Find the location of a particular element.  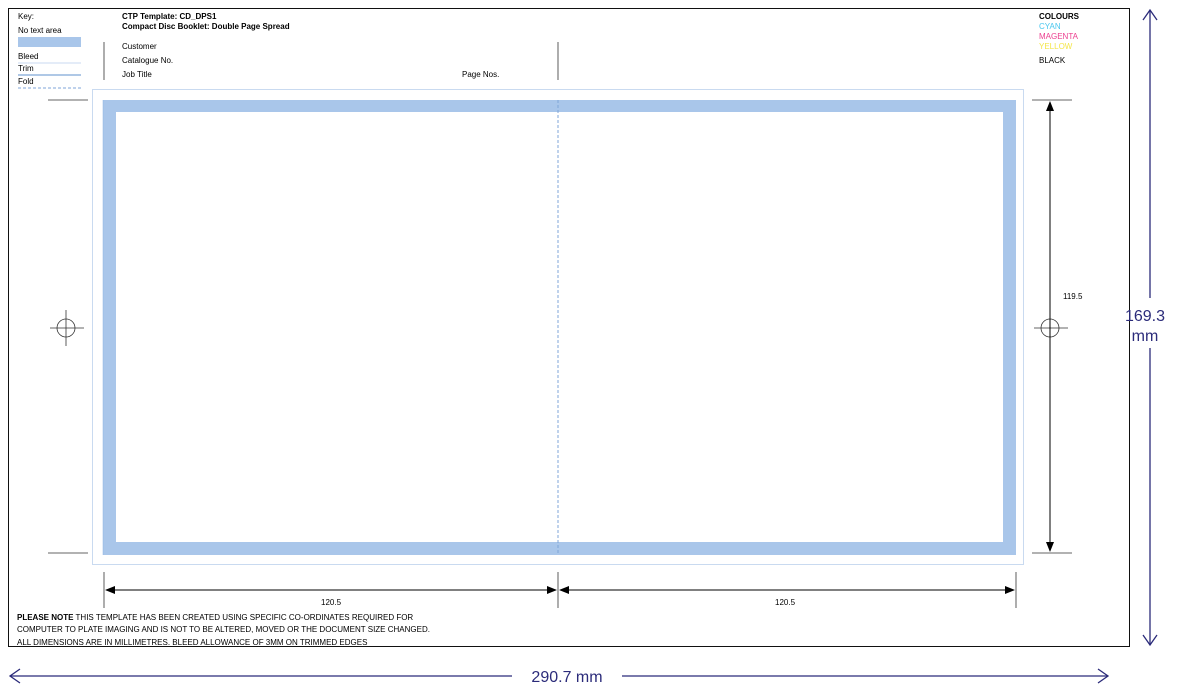

colours-heading: COLOURS is located at coordinates (1059, 16).